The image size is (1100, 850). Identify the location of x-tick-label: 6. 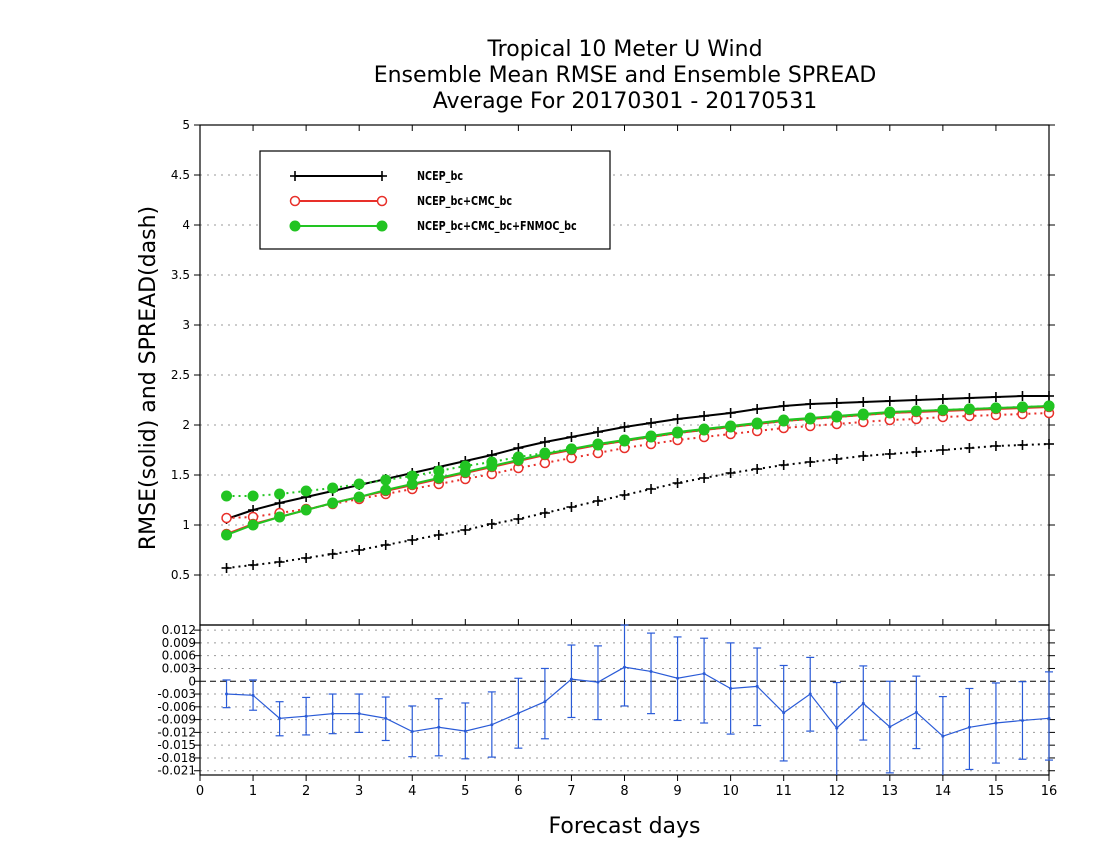
(518, 791).